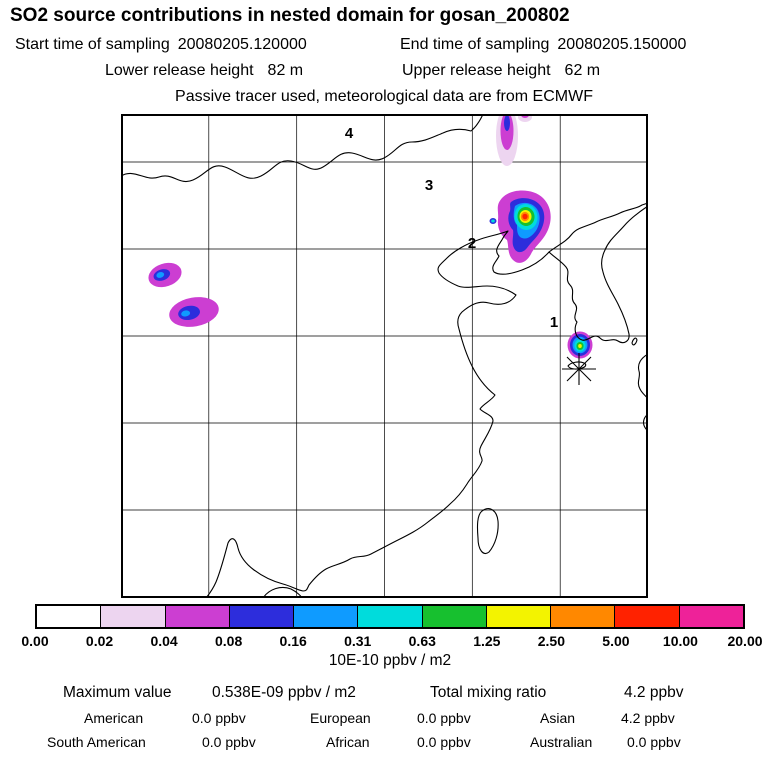 Image resolution: width=768 pixels, height=768 pixels. I want to click on colorbar-tick-label: 0.63, so click(422, 641).